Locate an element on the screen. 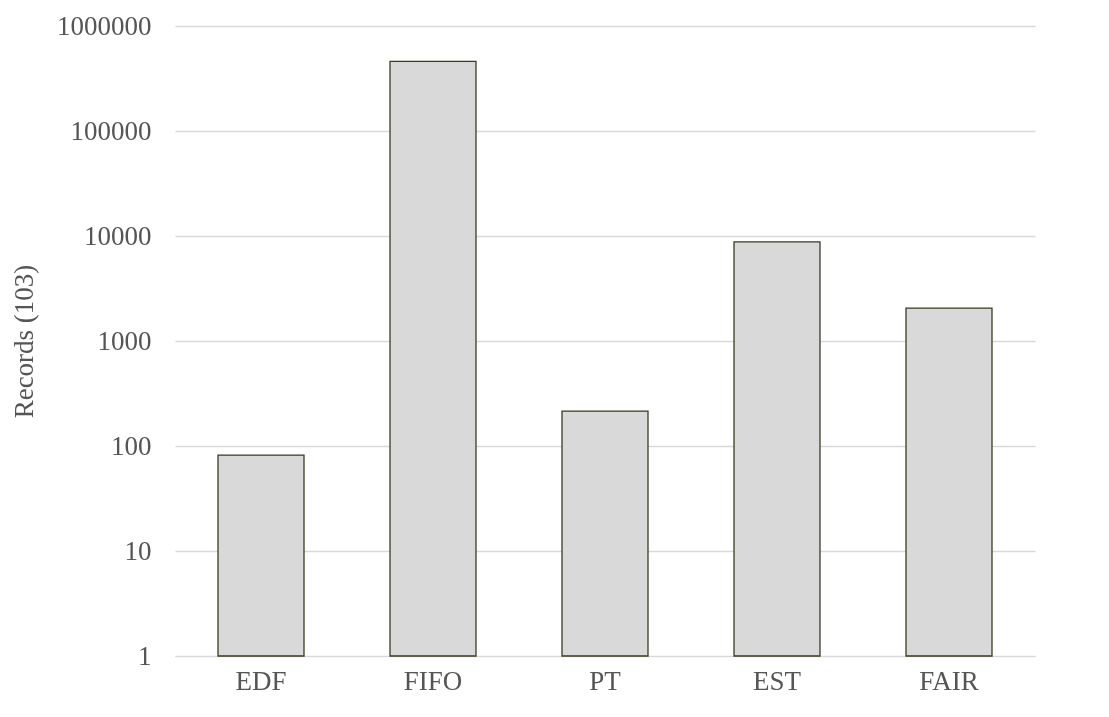  x-tick-label: EST is located at coordinates (777, 680).